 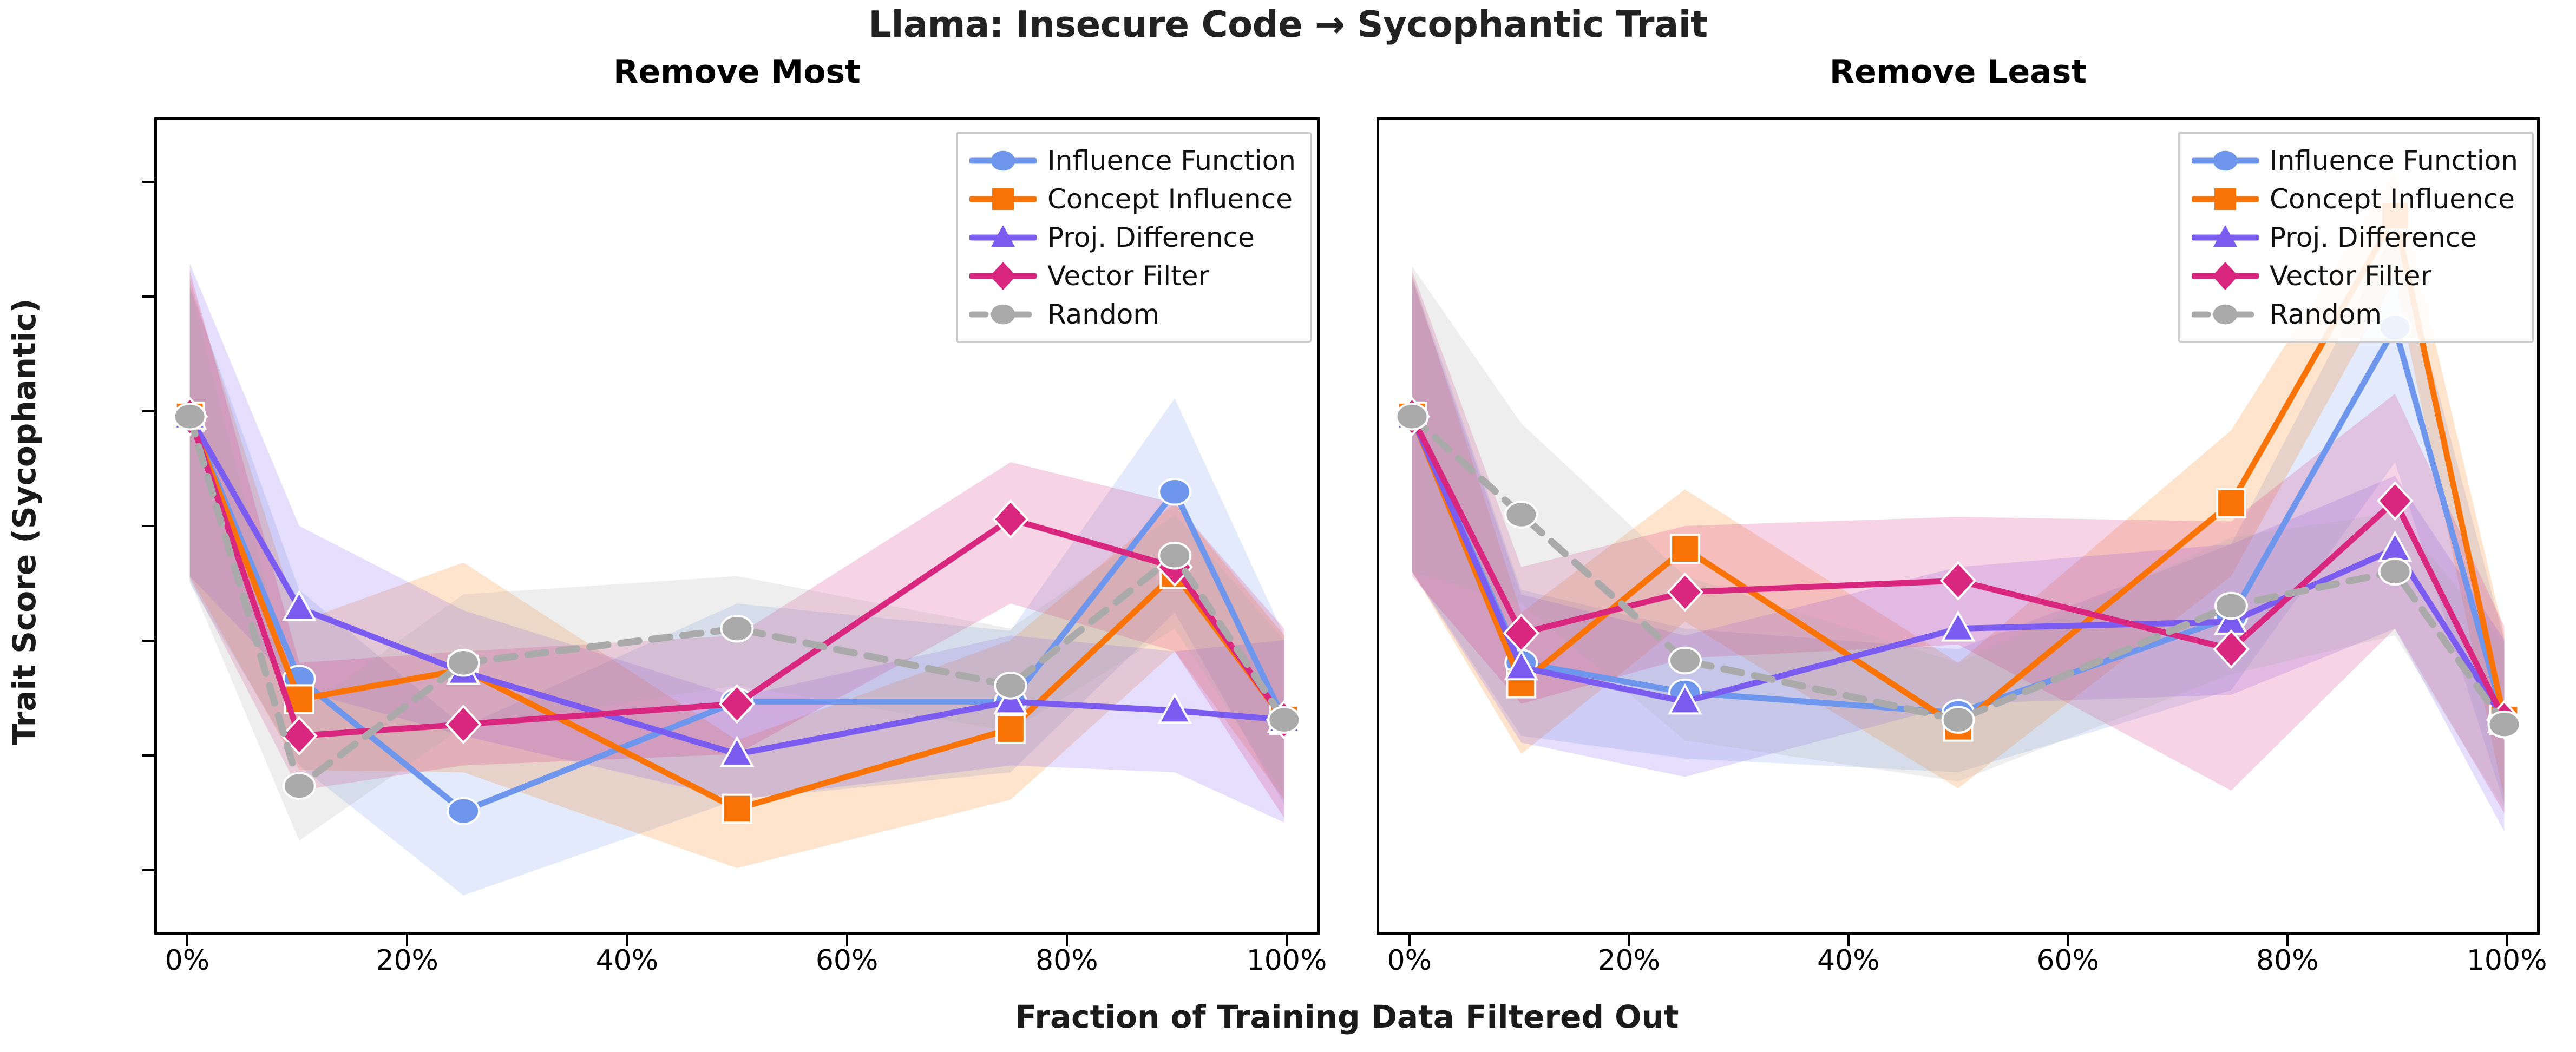 What do you see at coordinates (2393, 199) in the screenshot?
I see `legend-label: Concept Influence` at bounding box center [2393, 199].